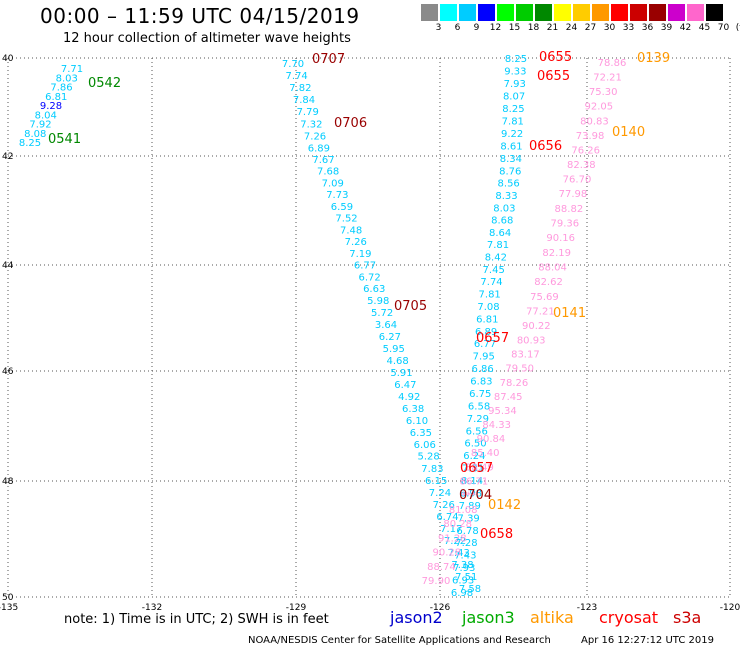  Describe the element at coordinates (444, 505) in the screenshot. I see `wave-height-value: 7.26` at that location.